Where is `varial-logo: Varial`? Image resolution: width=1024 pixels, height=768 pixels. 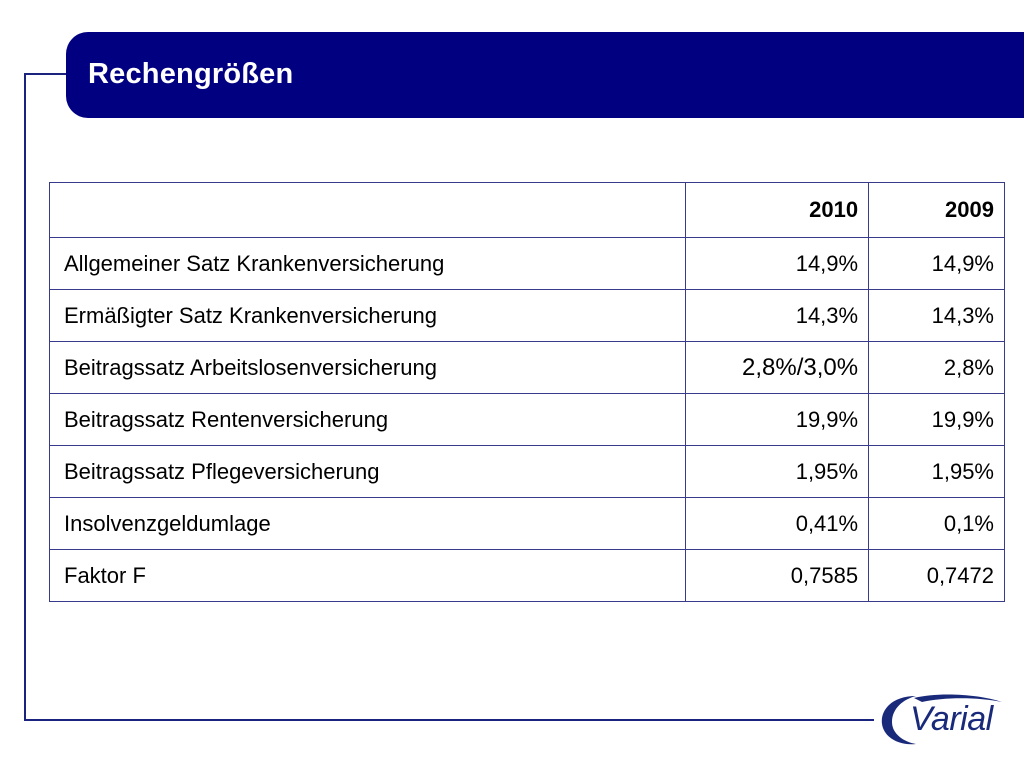 varial-logo: Varial is located at coordinates (943, 719).